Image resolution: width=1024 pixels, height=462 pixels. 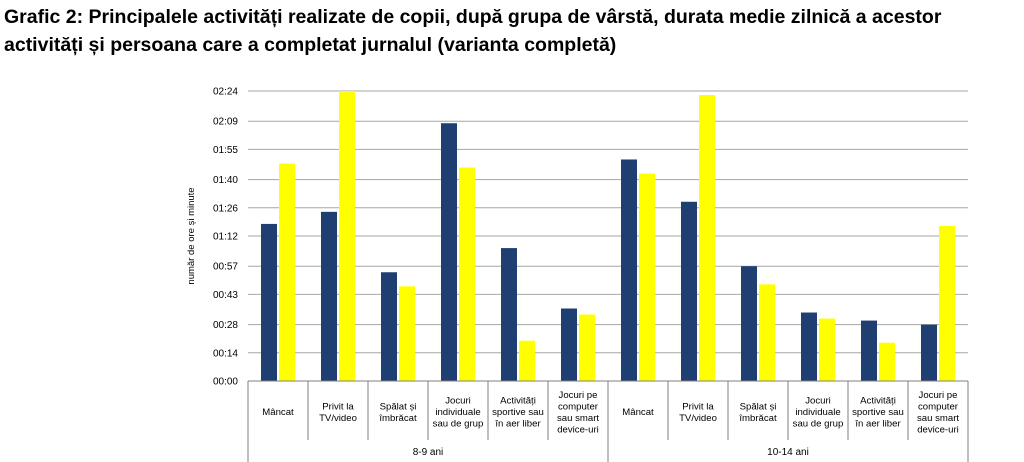 I want to click on y-tick-label: 00:14, so click(x=225, y=353).